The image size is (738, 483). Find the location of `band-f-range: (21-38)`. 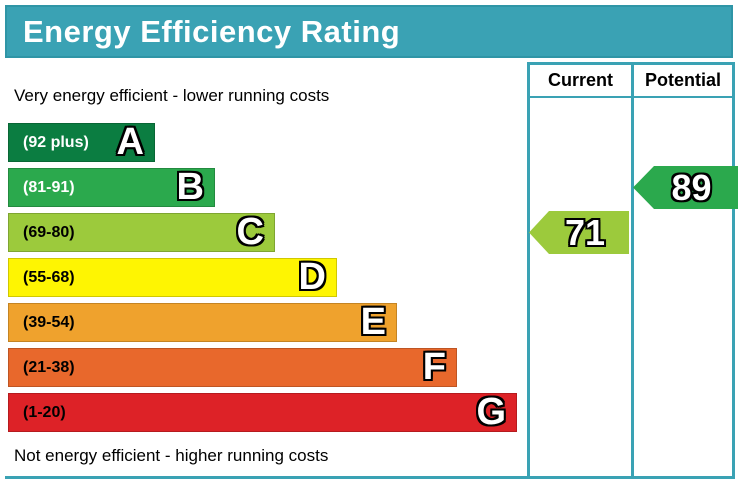

band-f-range: (21-38) is located at coordinates (49, 367).